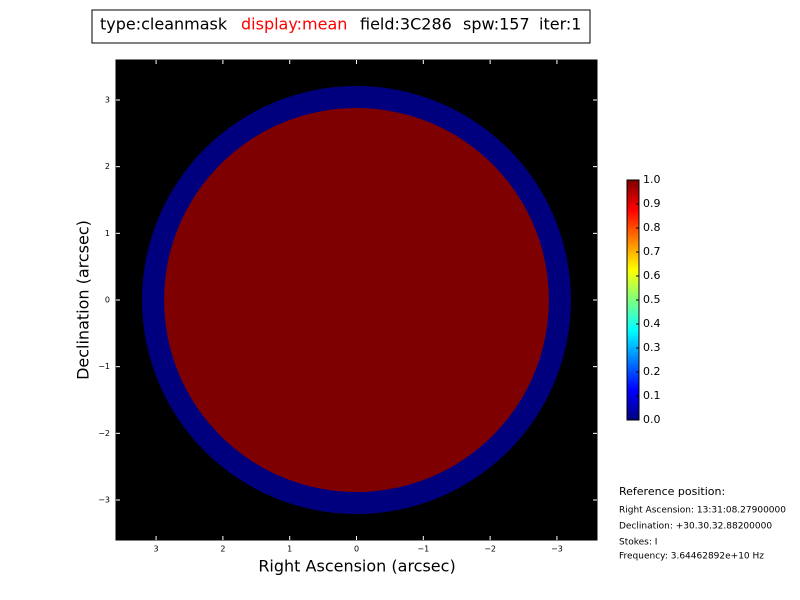  What do you see at coordinates (104, 366) in the screenshot?
I see `y-tick-label: −1` at bounding box center [104, 366].